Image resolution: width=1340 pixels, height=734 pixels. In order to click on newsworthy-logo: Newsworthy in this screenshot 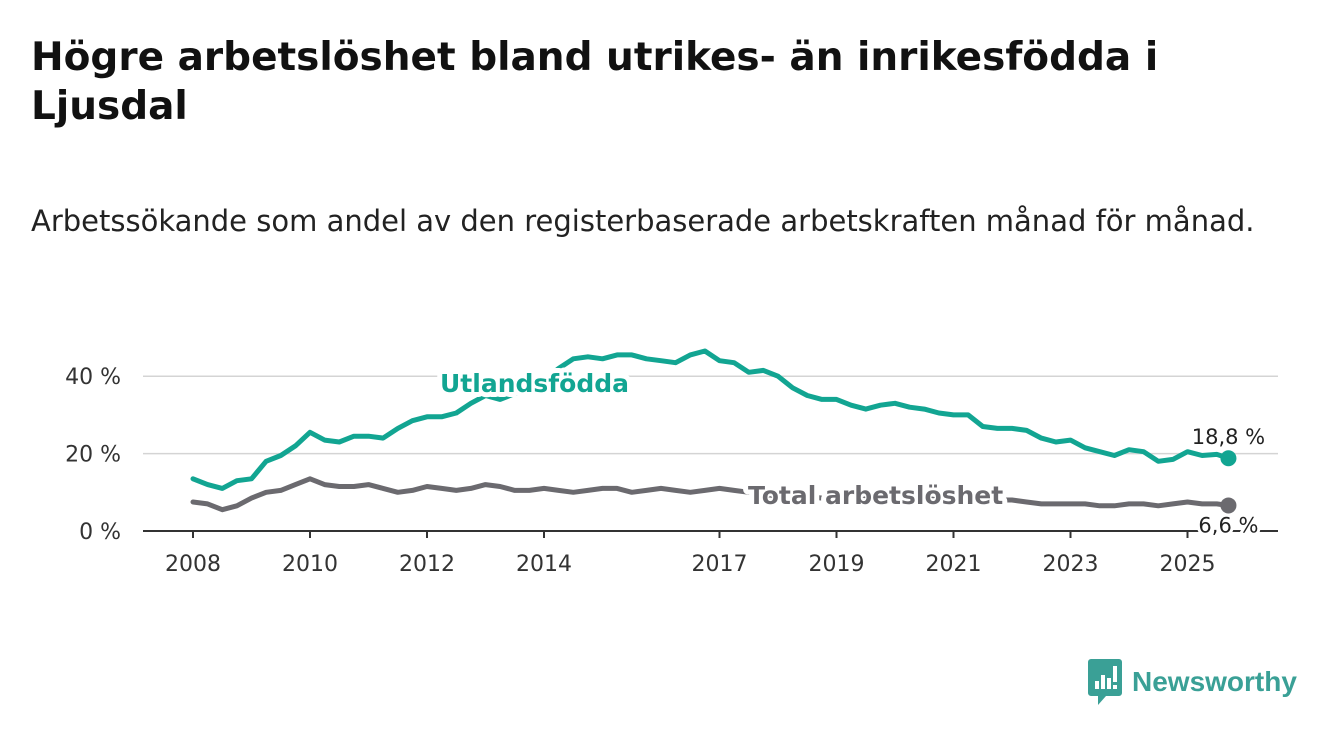, I will do `click(1192, 682)`.